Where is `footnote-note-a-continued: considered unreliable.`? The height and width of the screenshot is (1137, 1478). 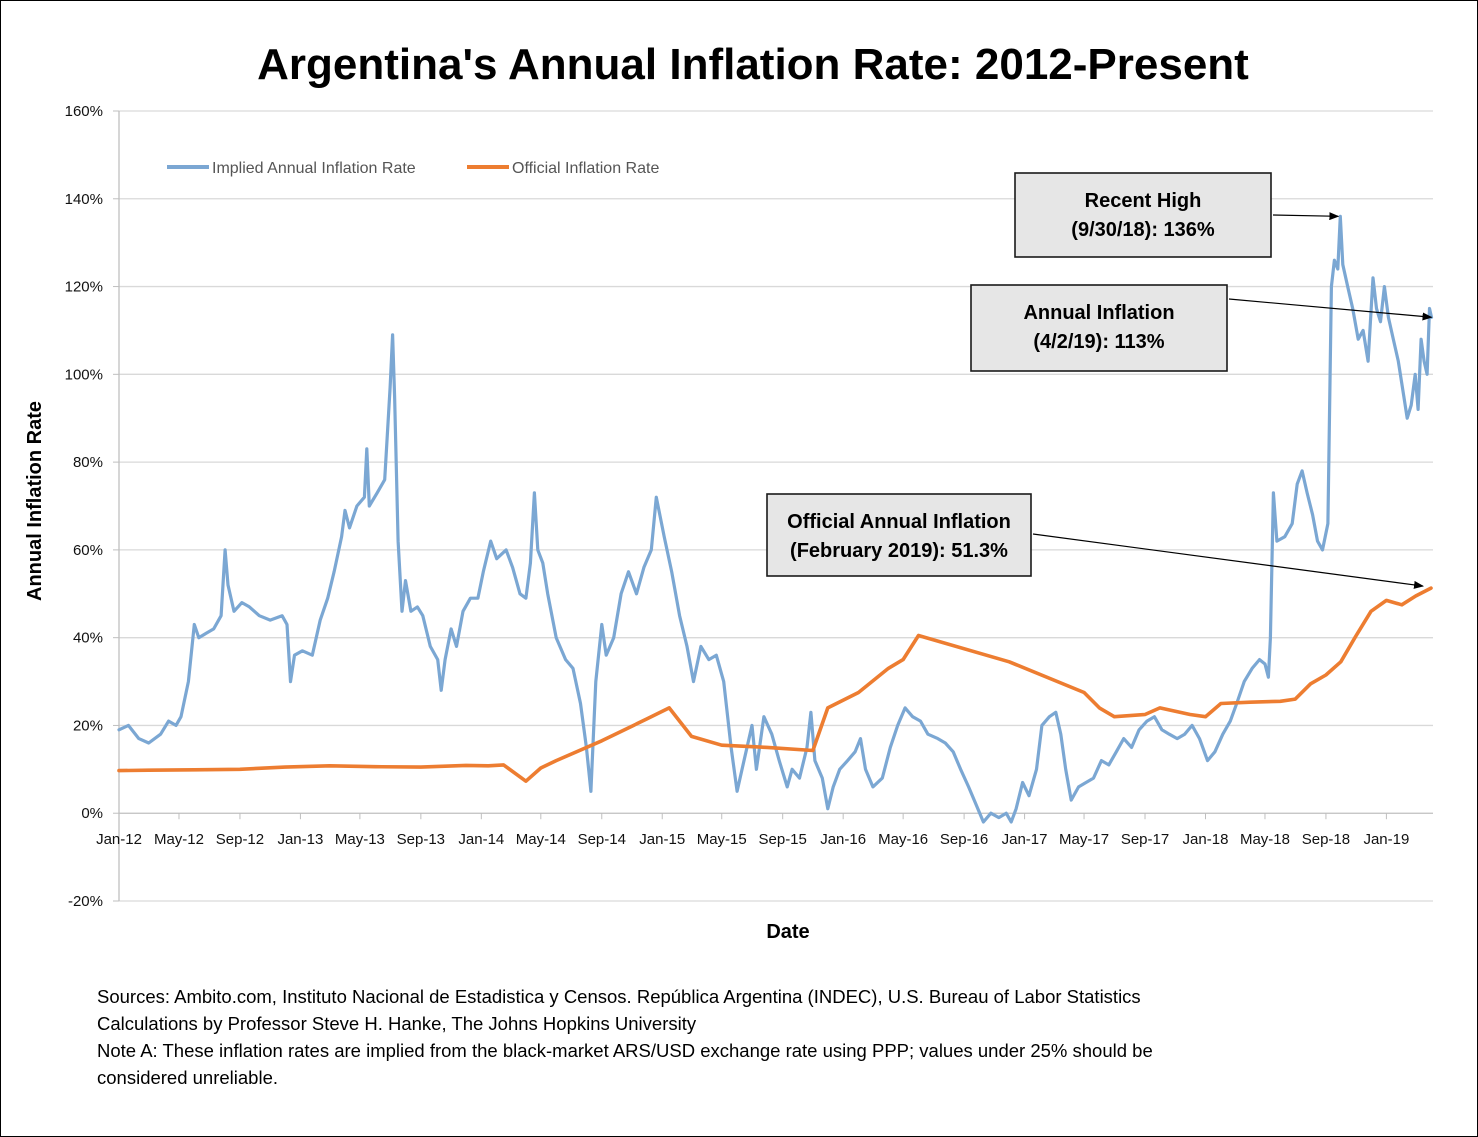
footnote-note-a-continued: considered unreliable. is located at coordinates (188, 1077).